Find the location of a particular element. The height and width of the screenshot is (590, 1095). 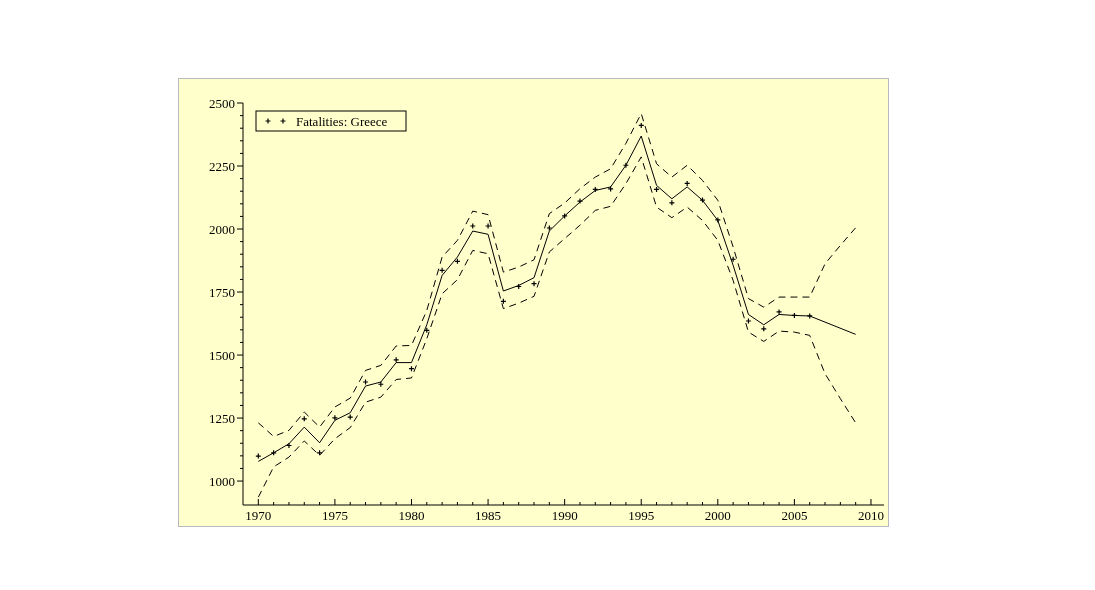

x-tick-label: 2010 is located at coordinates (870, 515).